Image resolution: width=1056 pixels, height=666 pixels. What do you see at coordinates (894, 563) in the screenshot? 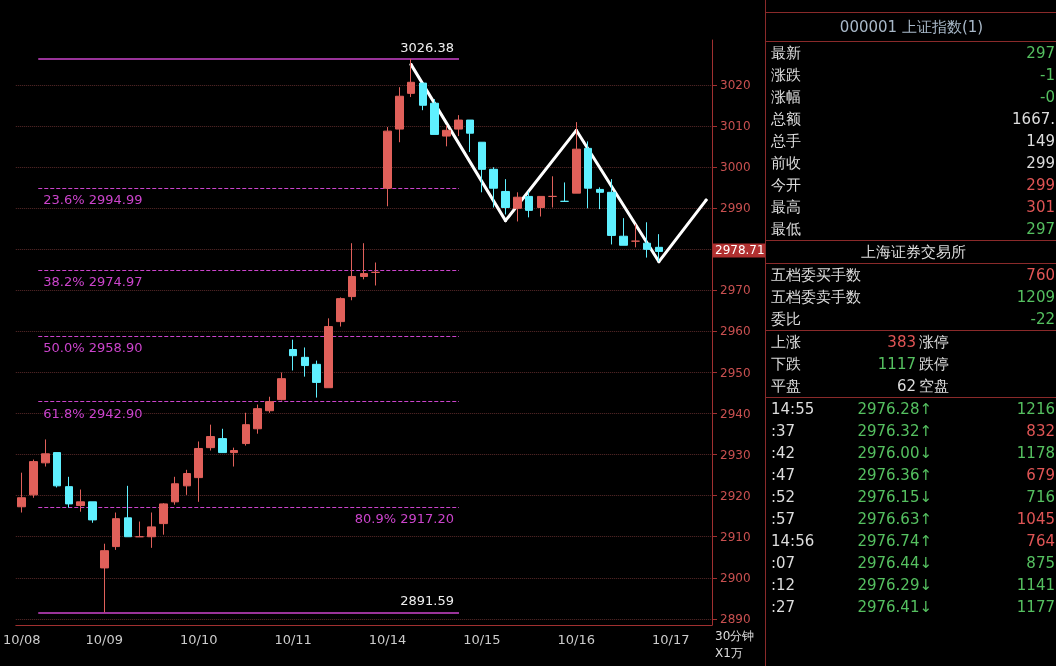
I see `text: 2976.44↓` at bounding box center [894, 563].